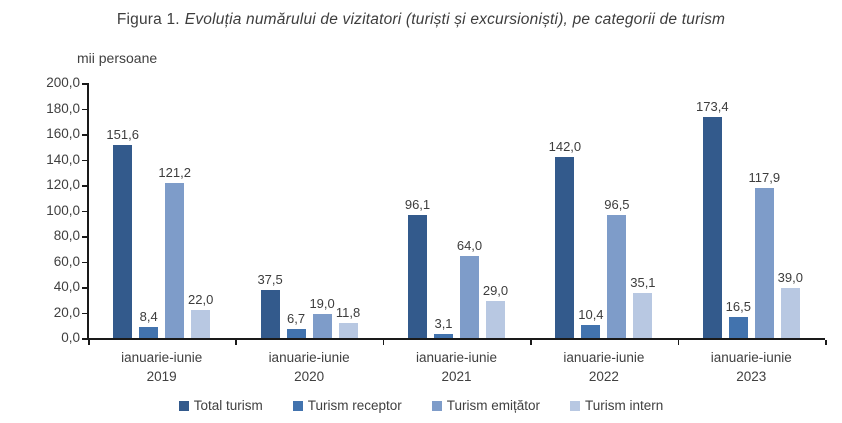 The width and height of the screenshot is (842, 423). What do you see at coordinates (443, 324) in the screenshot?
I see `bar-value-label: 3,1` at bounding box center [443, 324].